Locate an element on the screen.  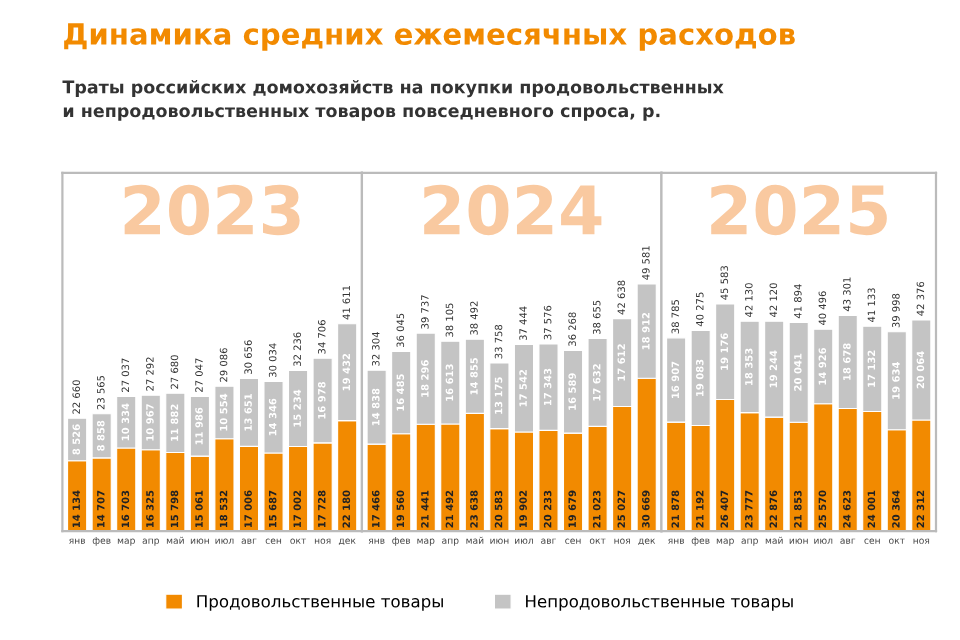
text: 2023 is located at coordinates (212, 210).